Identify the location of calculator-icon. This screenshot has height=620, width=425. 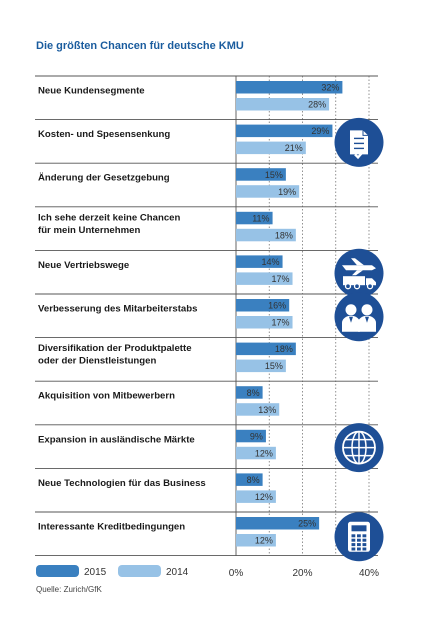
(359, 537).